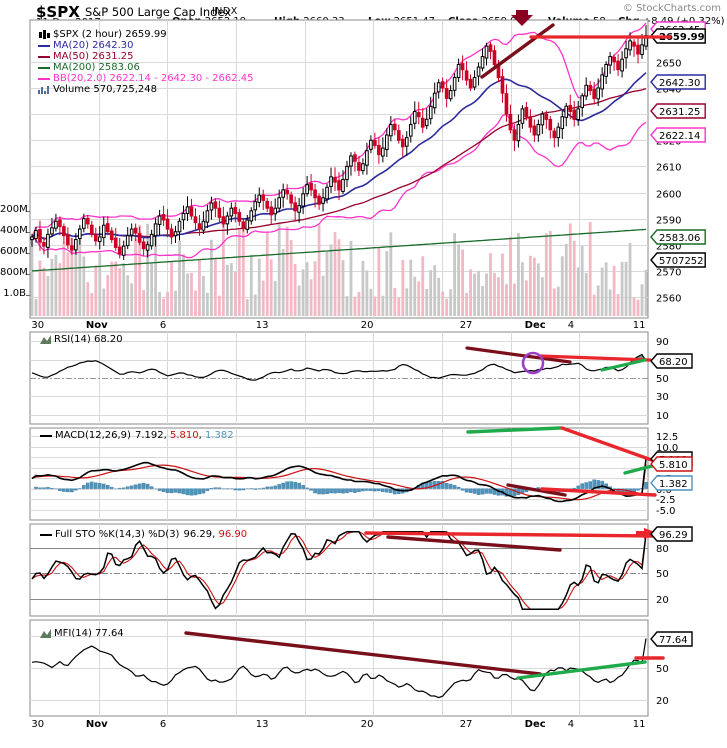 This screenshot has height=748, width=727. I want to click on date-axis-label: 4, so click(571, 724).